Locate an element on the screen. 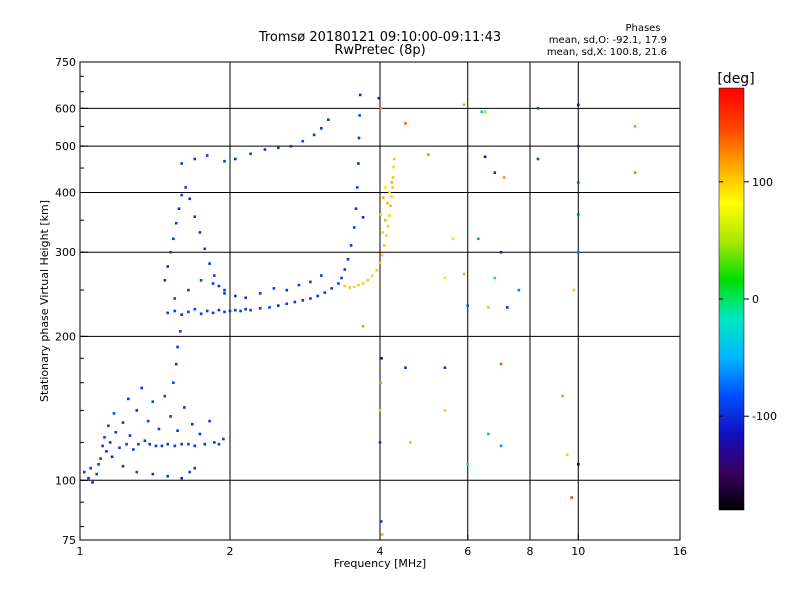  chart-subtitle: RwPretec (8p) is located at coordinates (379, 50).